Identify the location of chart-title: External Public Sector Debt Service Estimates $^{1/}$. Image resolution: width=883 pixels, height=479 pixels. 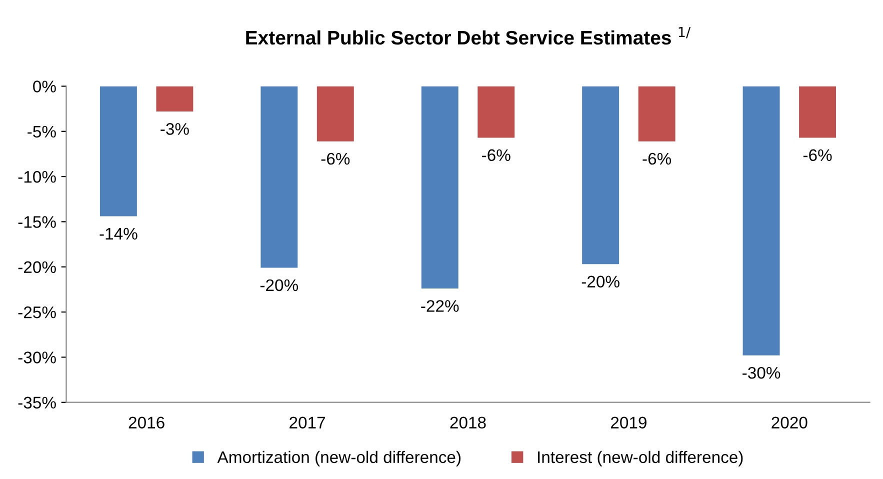
(468, 36).